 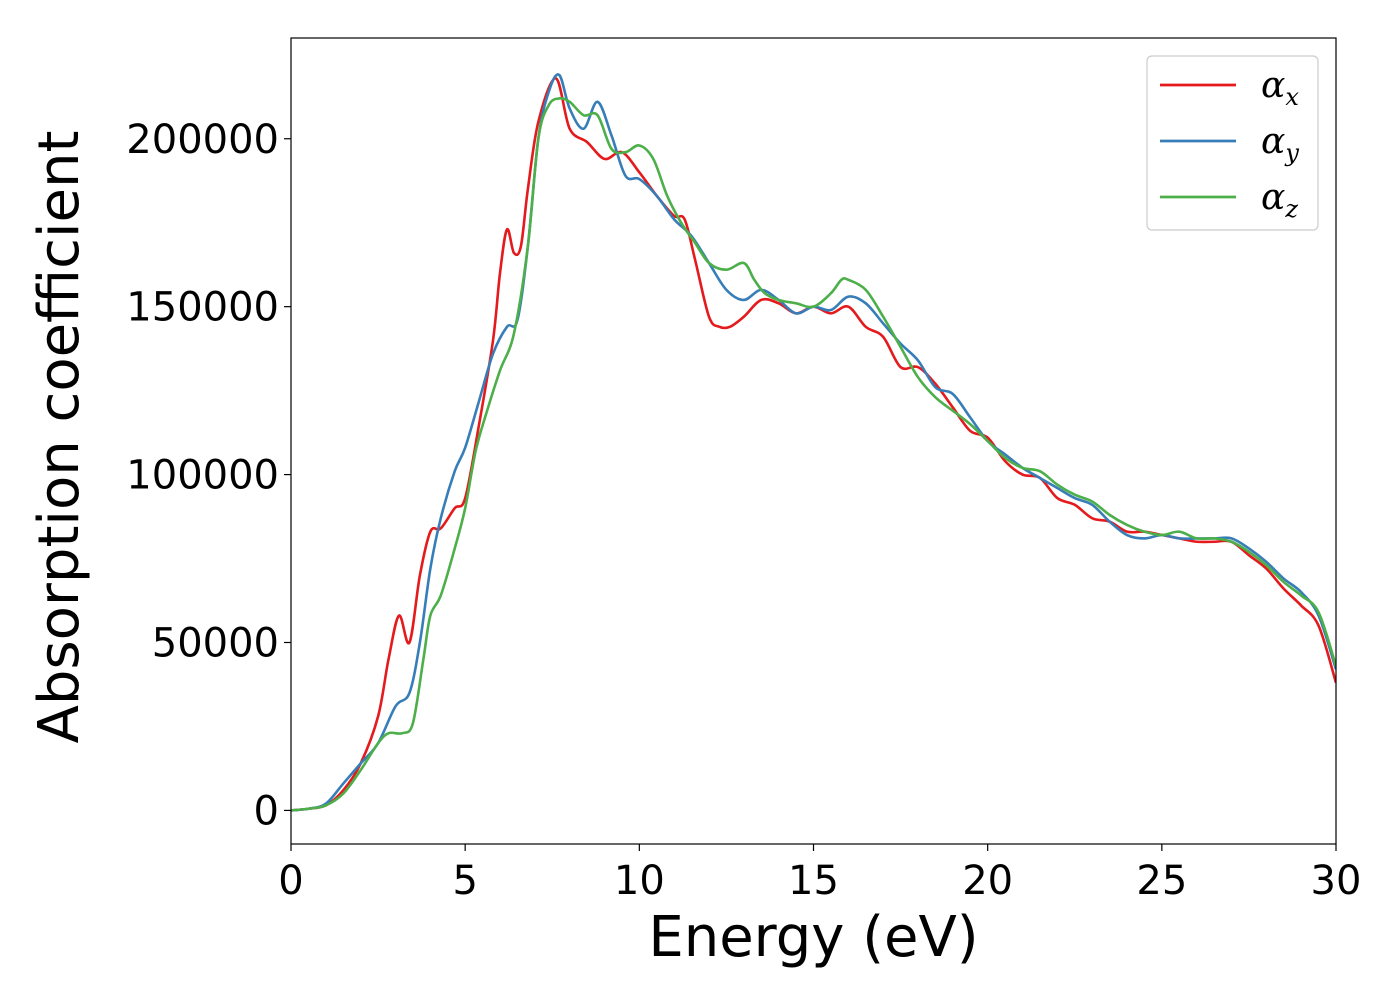 What do you see at coordinates (1161, 881) in the screenshot?
I see `x-tick-label: 25` at bounding box center [1161, 881].